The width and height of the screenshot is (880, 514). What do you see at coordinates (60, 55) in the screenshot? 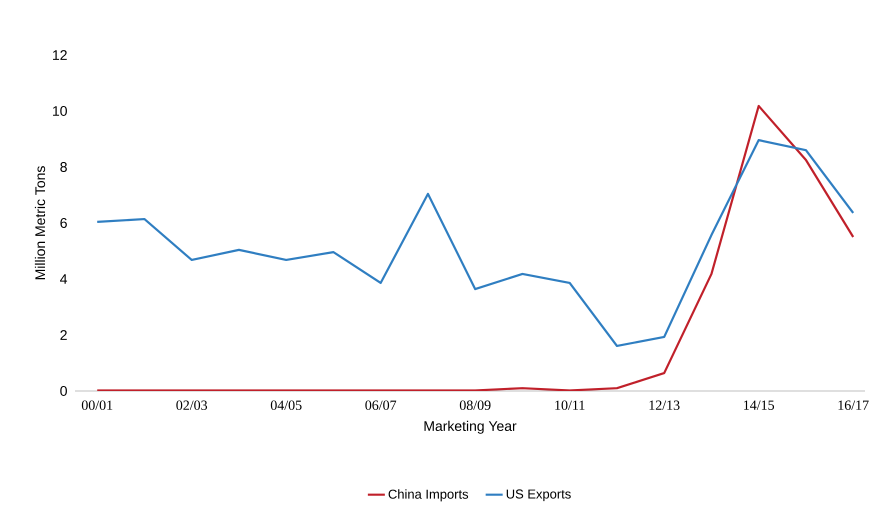
I see `y-tick-label: 12` at bounding box center [60, 55].